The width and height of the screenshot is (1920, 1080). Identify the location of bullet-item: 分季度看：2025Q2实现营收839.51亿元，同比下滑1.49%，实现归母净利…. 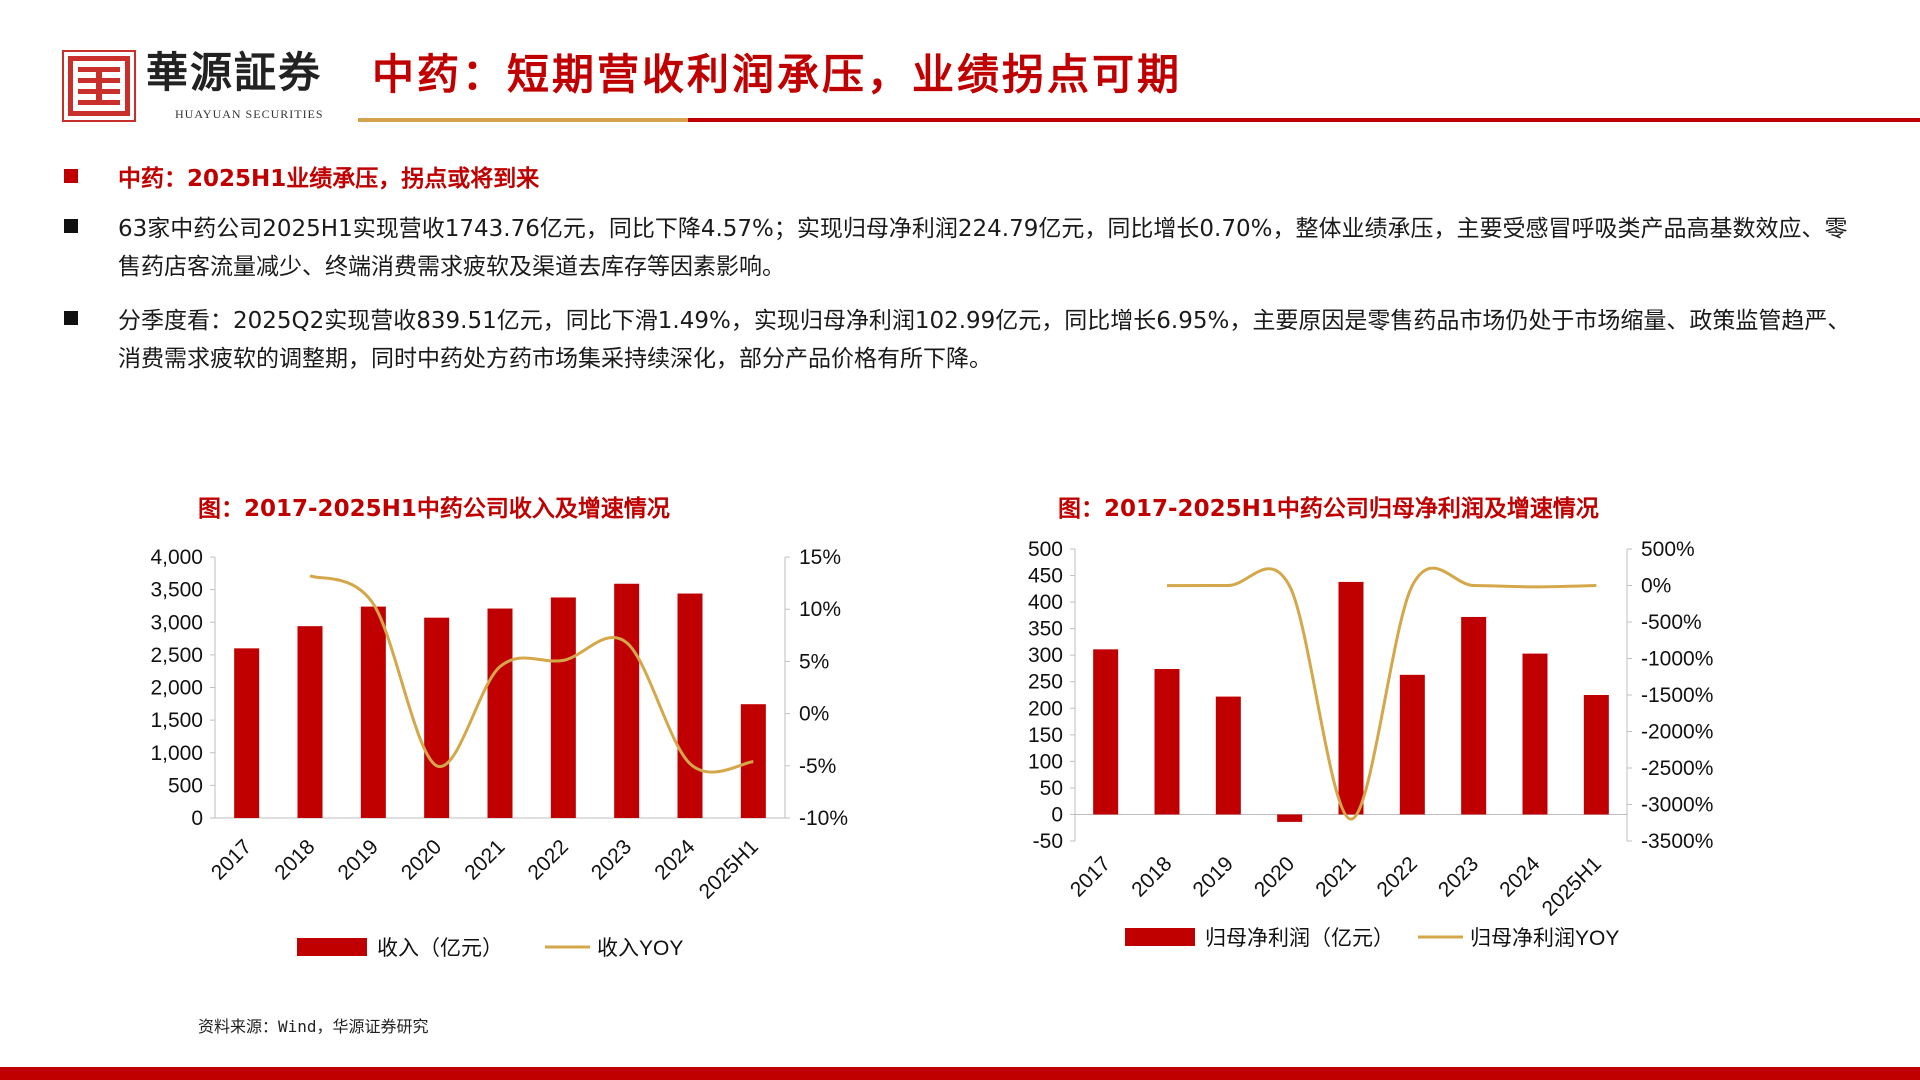
(964, 342).